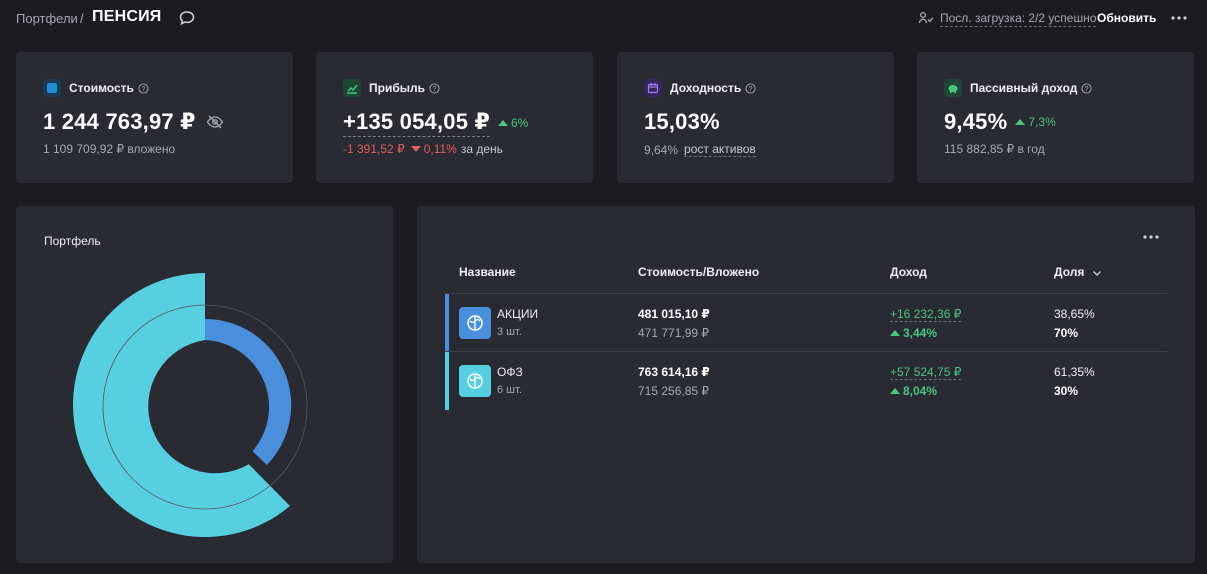  I want to click on income-percent-value: 8,04%, so click(920, 391).